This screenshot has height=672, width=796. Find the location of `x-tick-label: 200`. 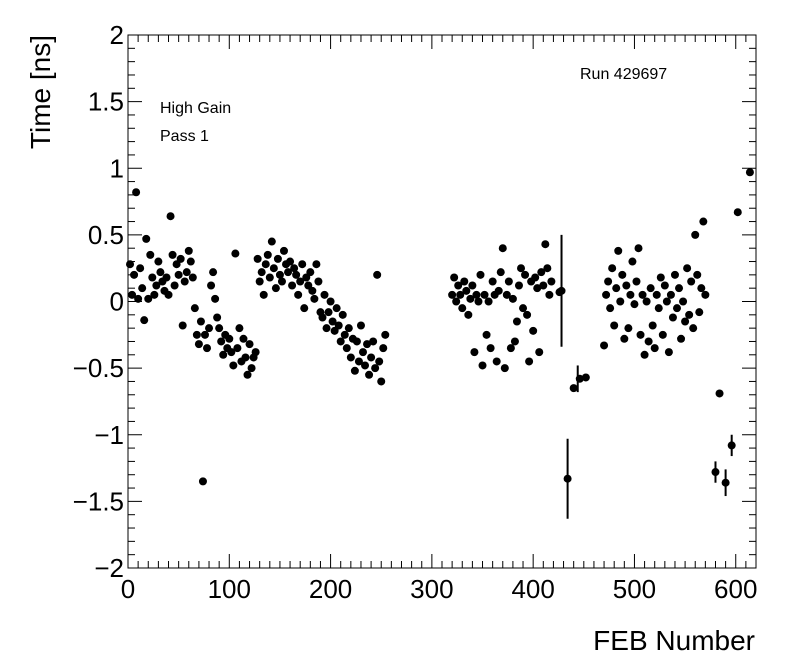

x-tick-label: 200 is located at coordinates (330, 589).